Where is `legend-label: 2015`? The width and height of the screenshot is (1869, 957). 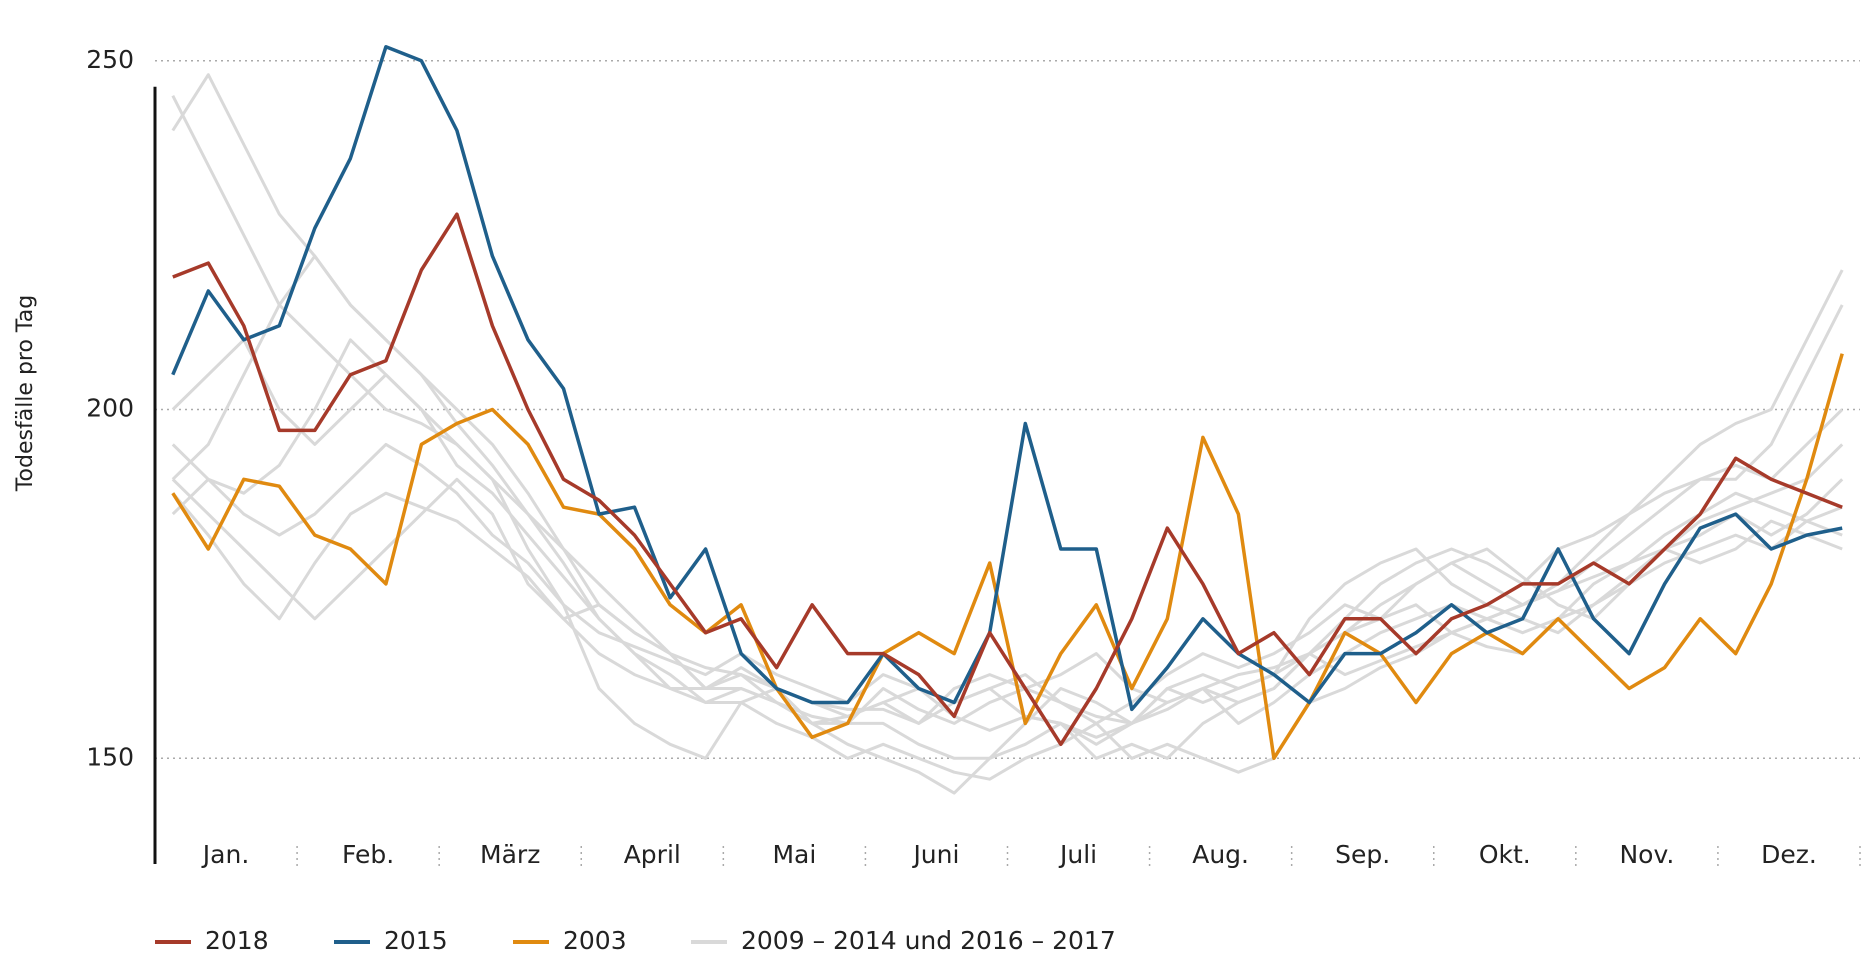 legend-label: 2015 is located at coordinates (416, 940).